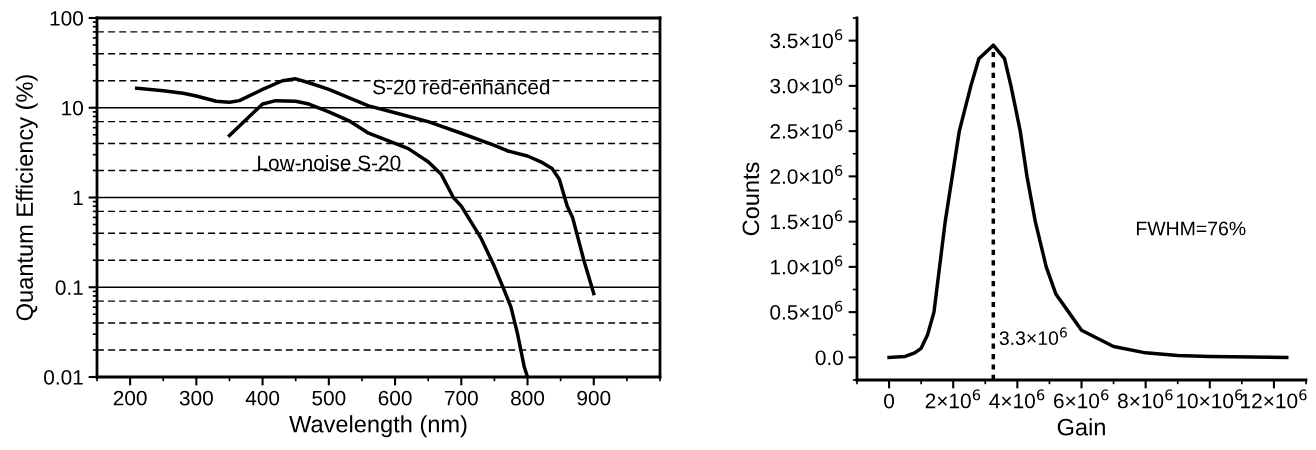 This screenshot has width=1316, height=450. I want to click on annotation: FWHM=76%, so click(1191, 228).